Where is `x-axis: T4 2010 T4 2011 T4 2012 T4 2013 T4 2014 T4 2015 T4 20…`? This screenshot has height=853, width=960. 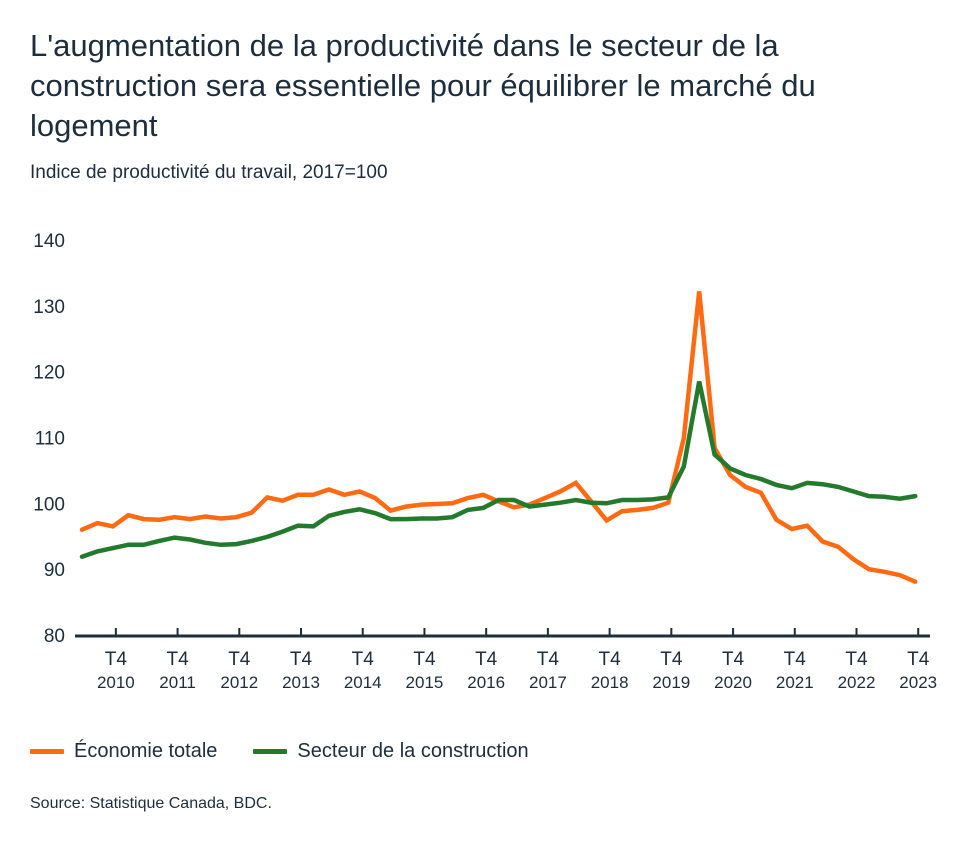
x-axis: T4 2010 T4 2011 T4 2012 T4 2013 T4 2014 T4 2015 T4 20… is located at coordinates (517, 660).